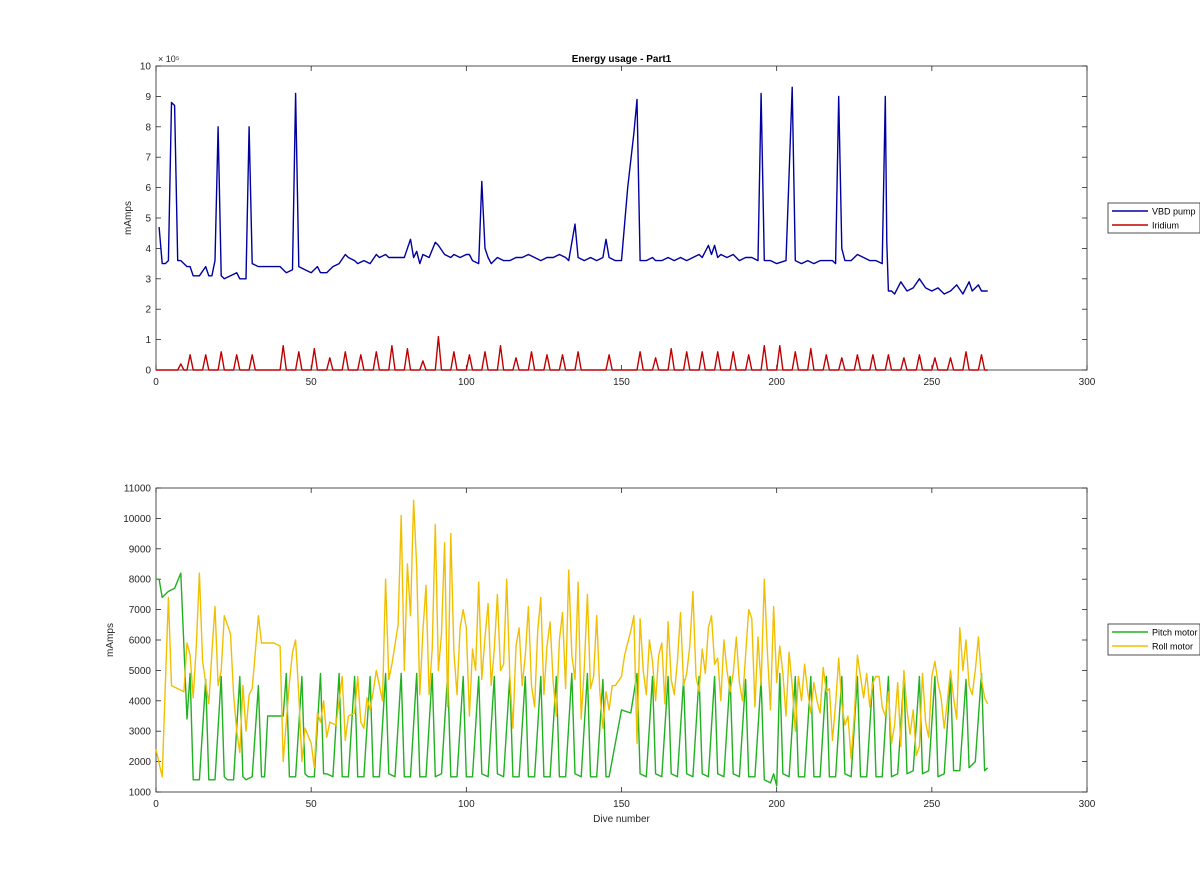  What do you see at coordinates (169, 59) in the screenshot?
I see `y-exponent-label: × 10⁵` at bounding box center [169, 59].